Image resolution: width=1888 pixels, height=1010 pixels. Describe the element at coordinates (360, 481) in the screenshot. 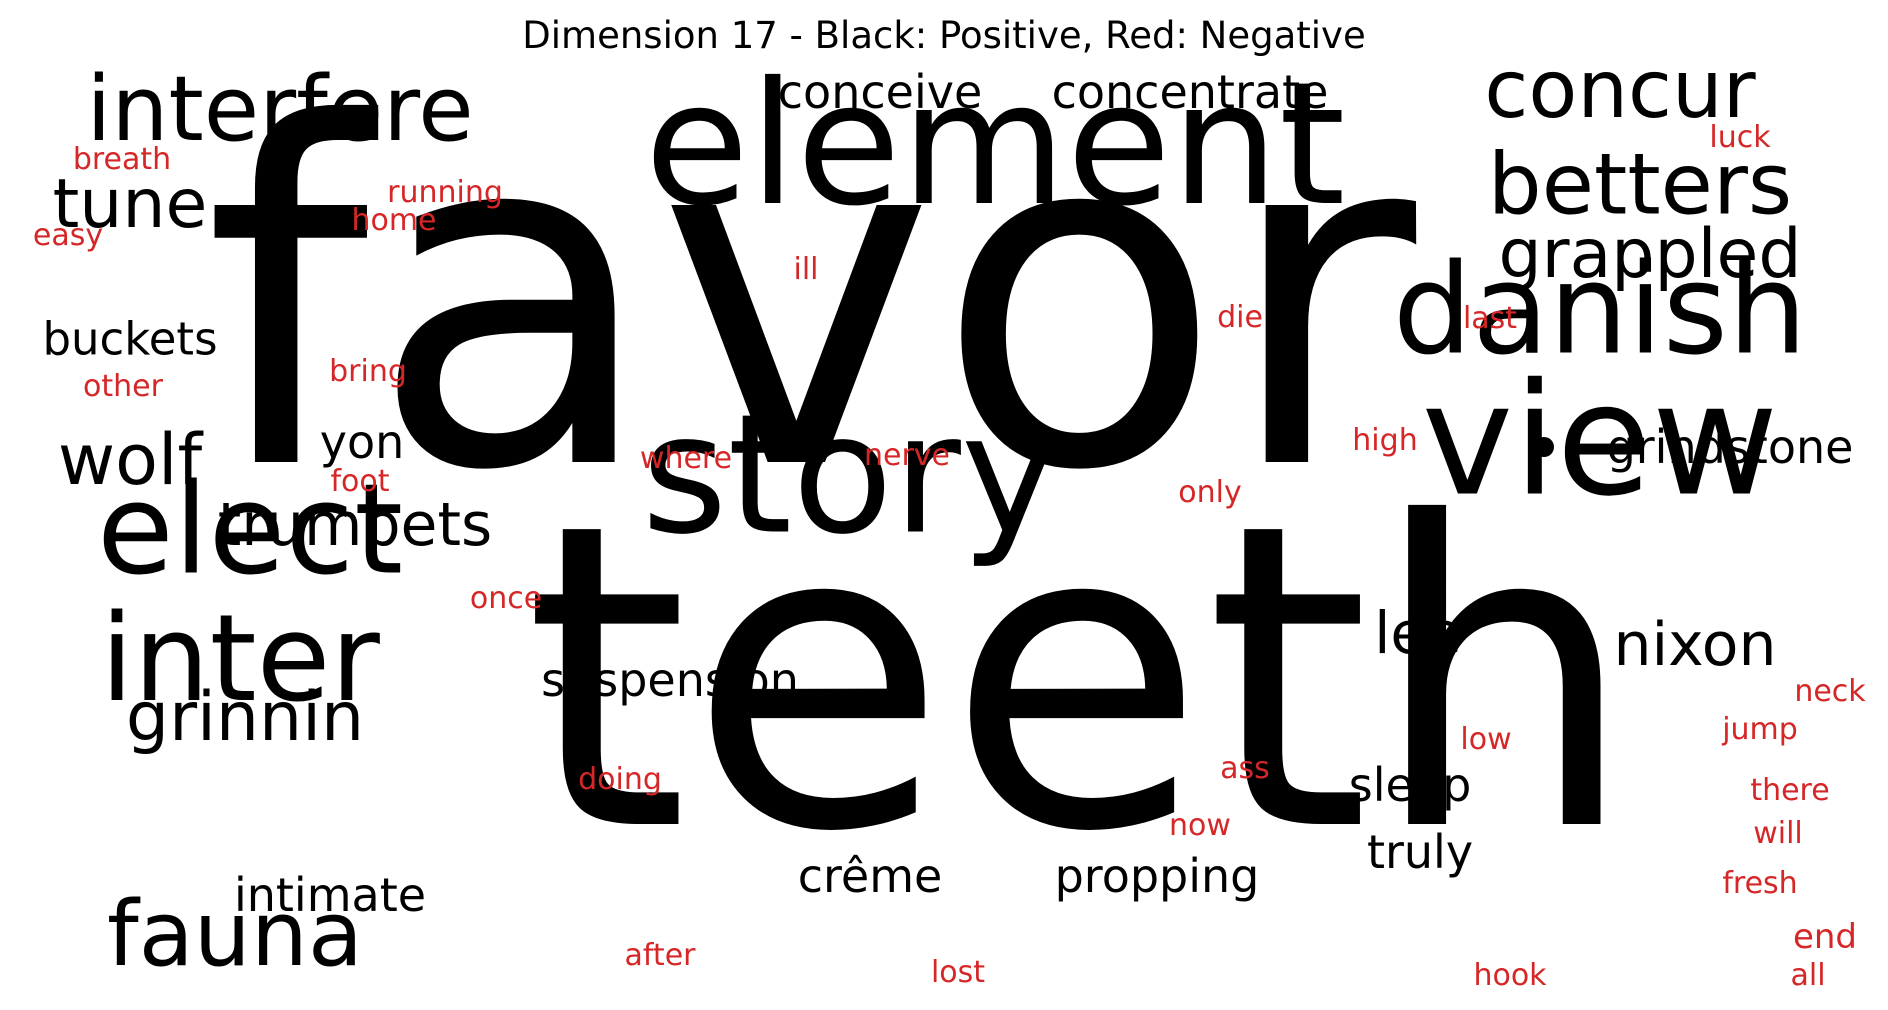

I see `word-negative-foot: foot` at that location.